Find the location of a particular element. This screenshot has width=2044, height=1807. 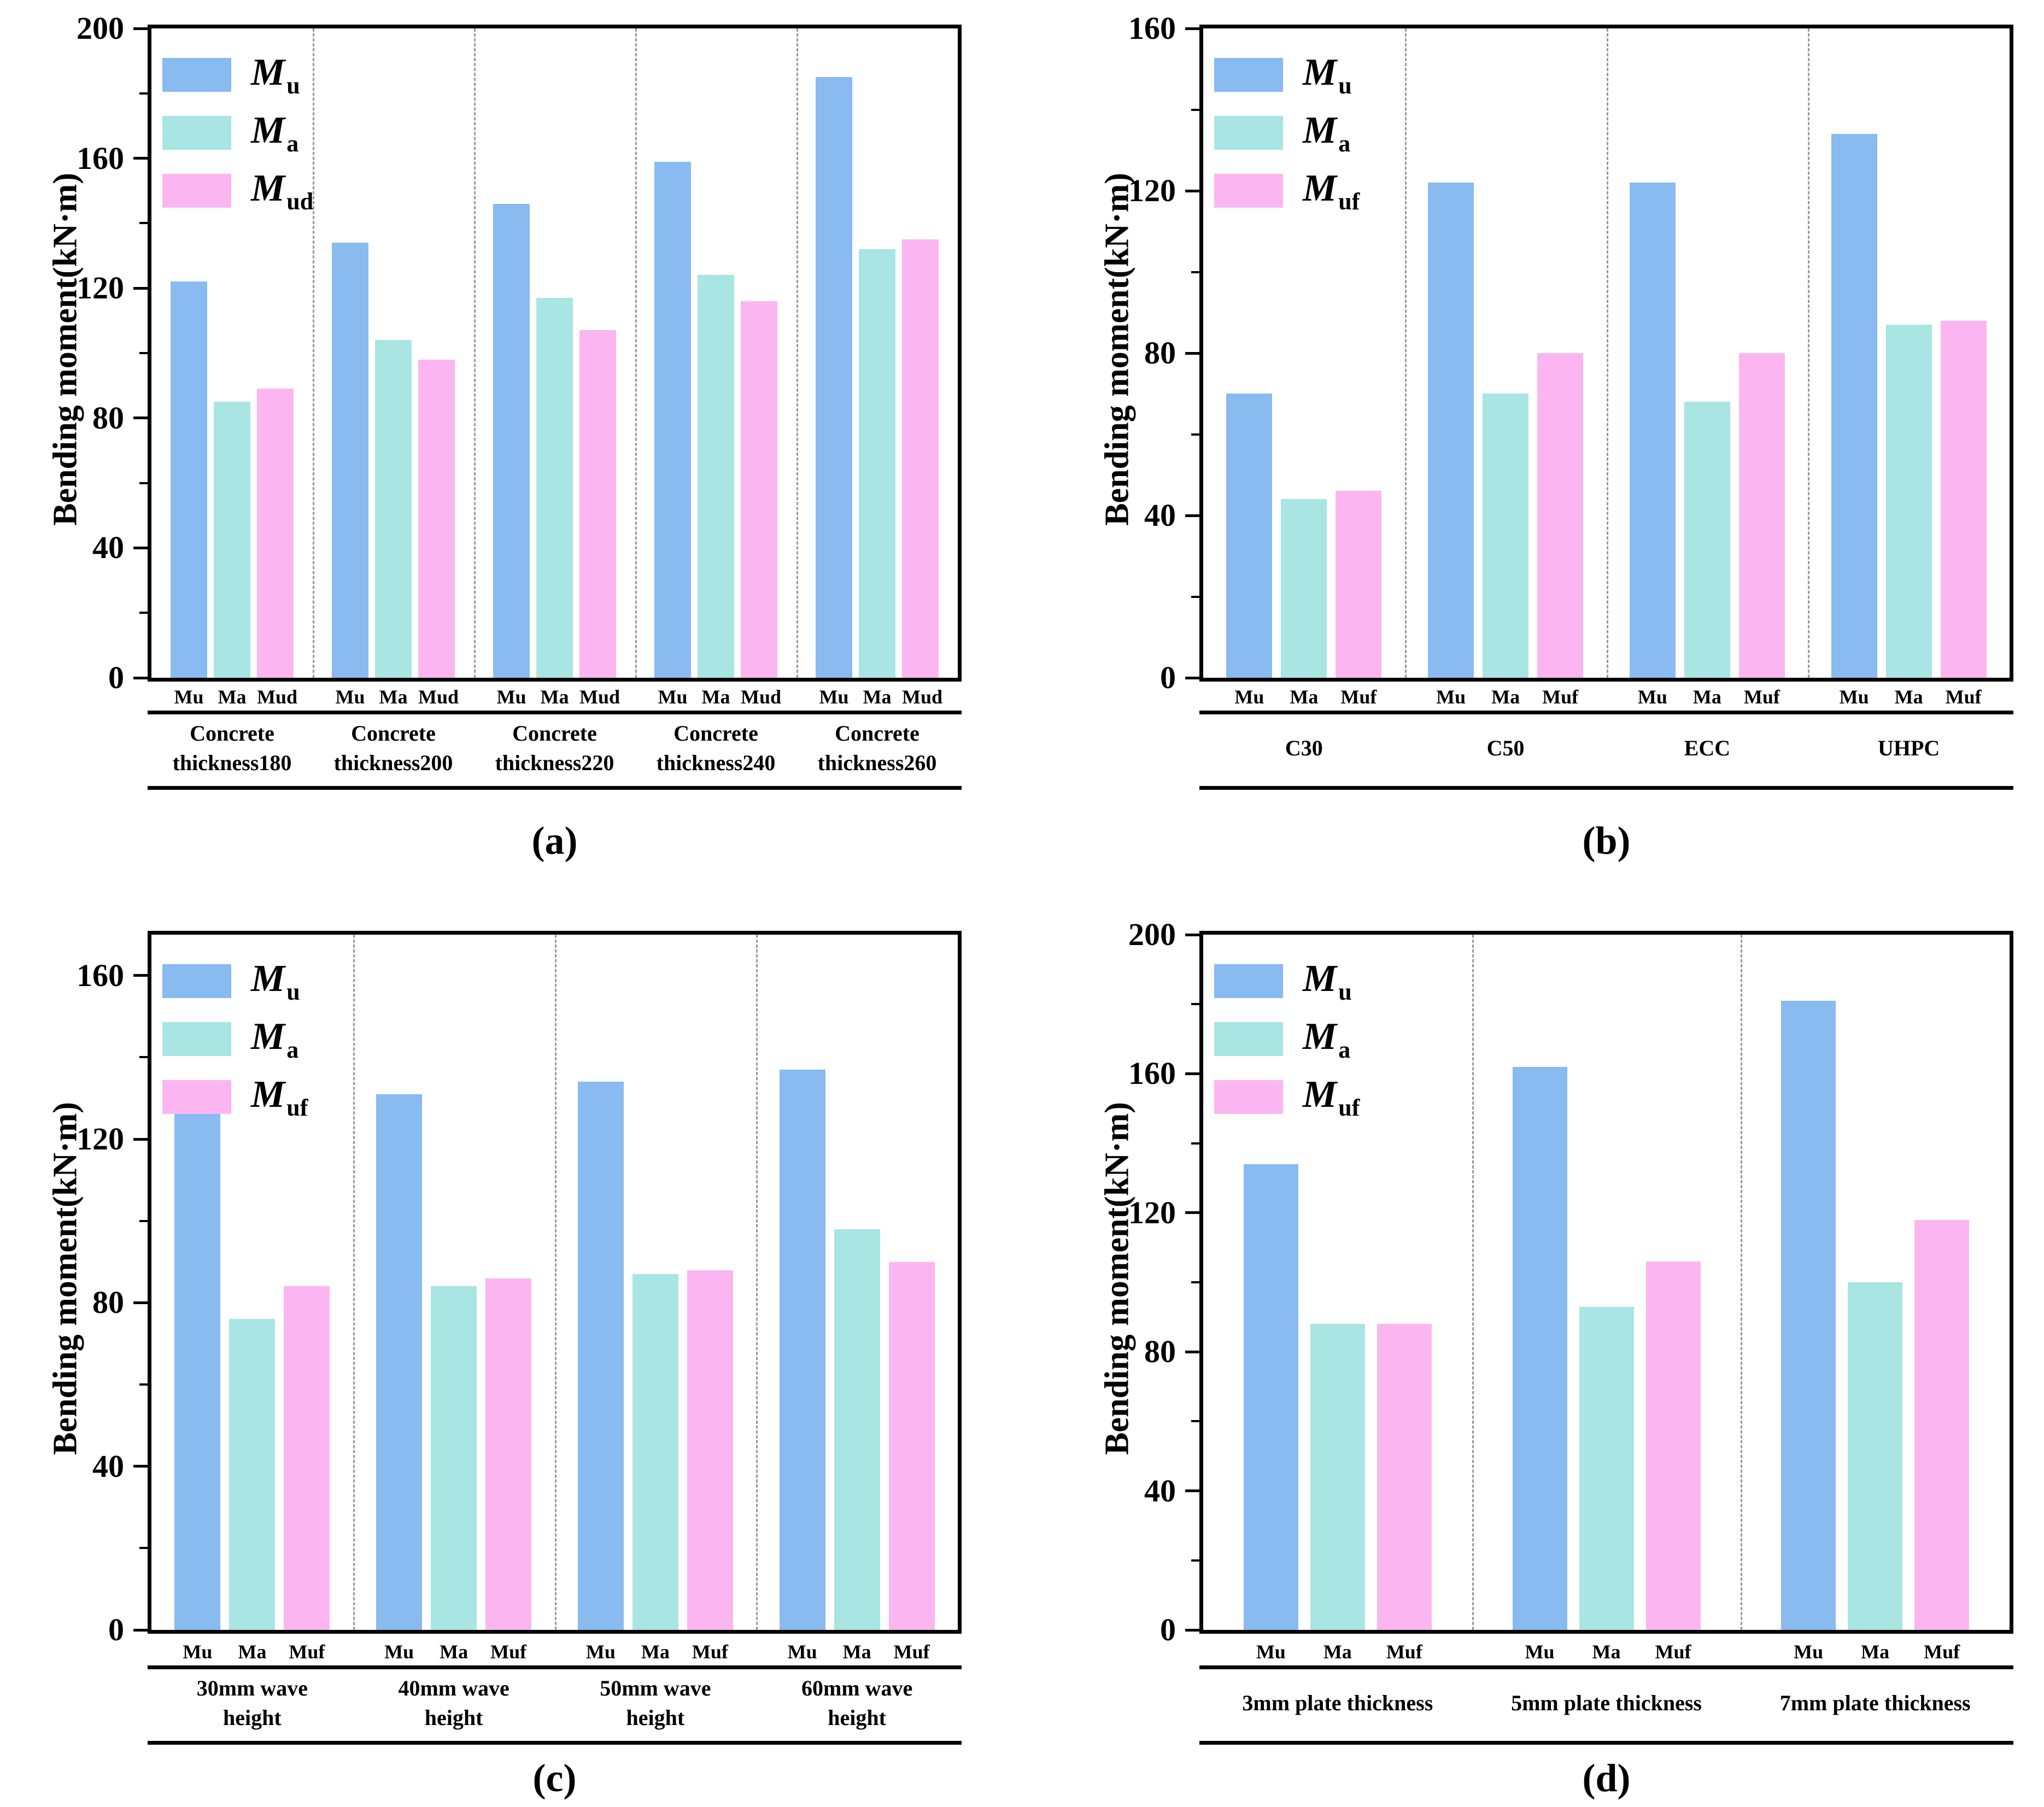

y-axis-title: Bending moment(kN·m) is located at coordinates (1117, 1278).